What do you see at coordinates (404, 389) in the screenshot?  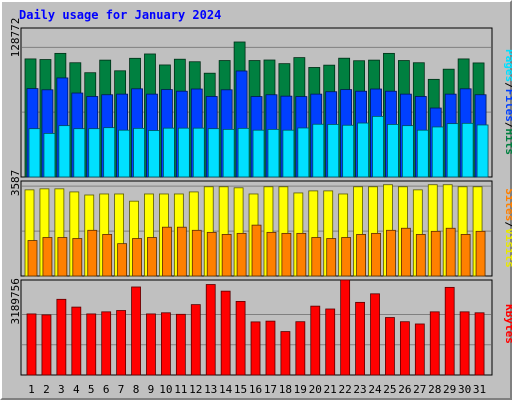 I see `xtick-day-26: 26` at bounding box center [404, 389].